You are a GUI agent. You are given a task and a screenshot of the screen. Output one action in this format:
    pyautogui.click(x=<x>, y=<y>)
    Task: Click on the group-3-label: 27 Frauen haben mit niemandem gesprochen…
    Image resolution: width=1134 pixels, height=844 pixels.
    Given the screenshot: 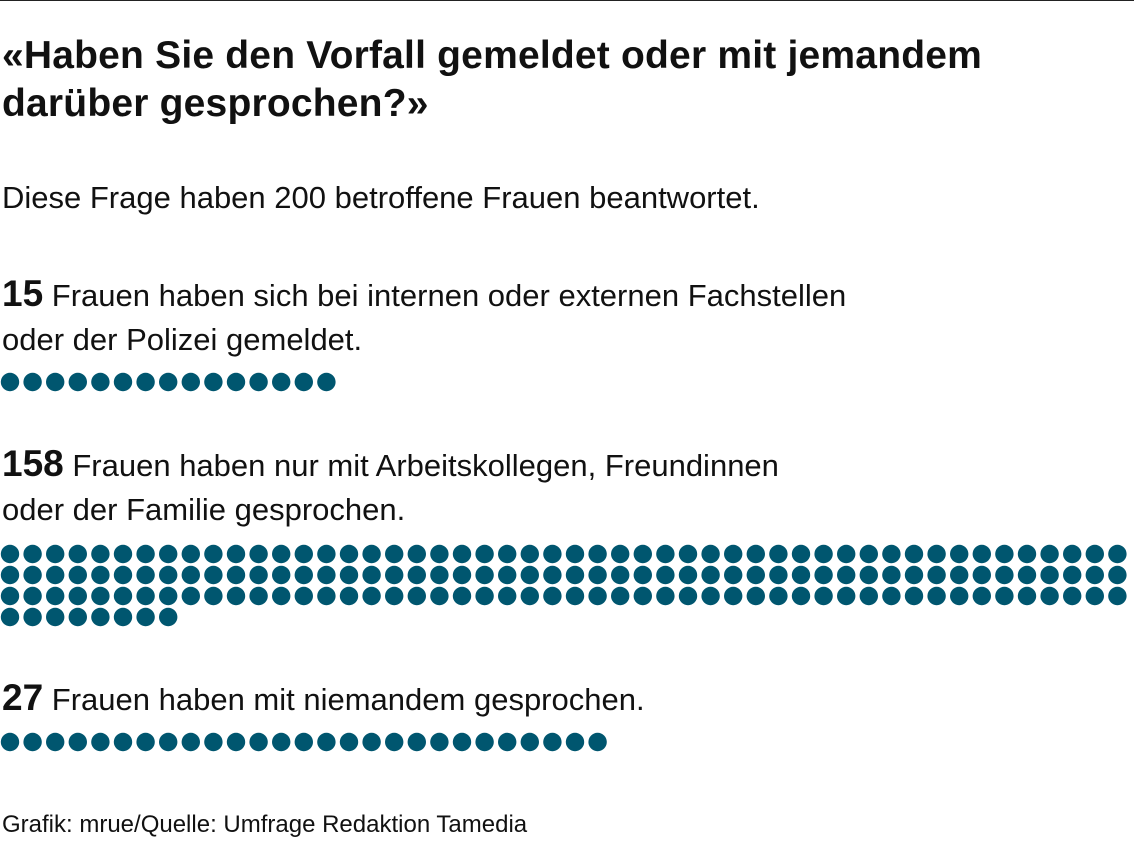 What is the action you would take?
    pyautogui.click(x=562, y=699)
    